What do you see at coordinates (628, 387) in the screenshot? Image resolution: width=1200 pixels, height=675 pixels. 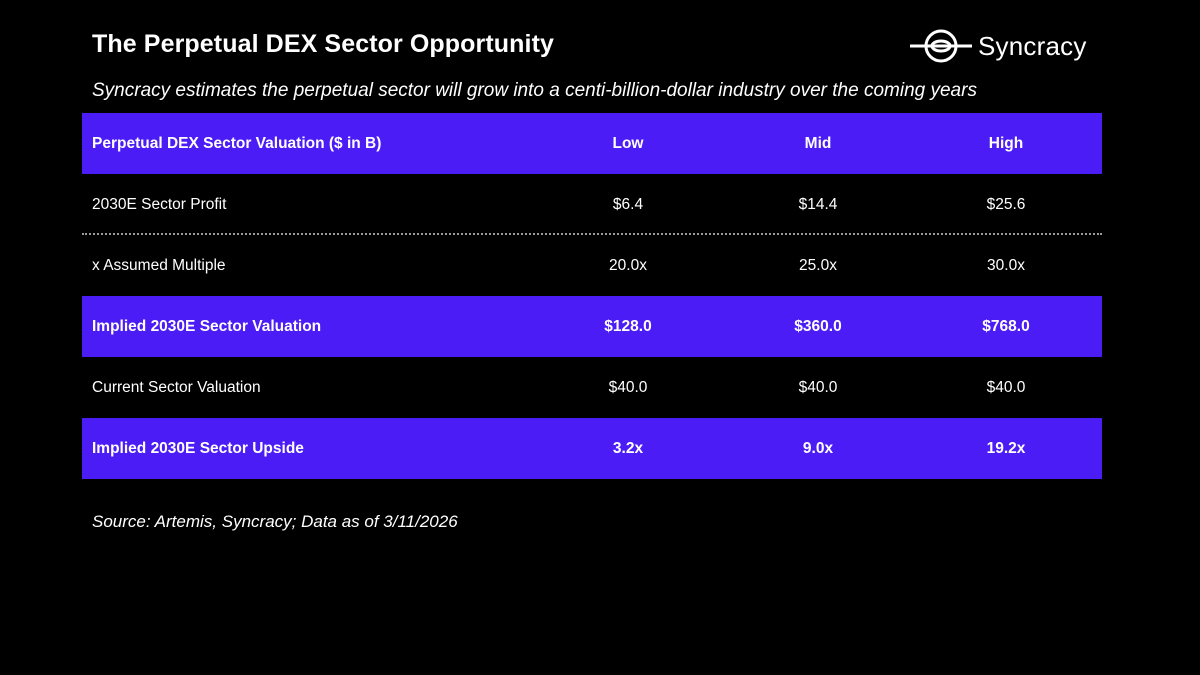 I see `row-low: $40.0` at bounding box center [628, 387].